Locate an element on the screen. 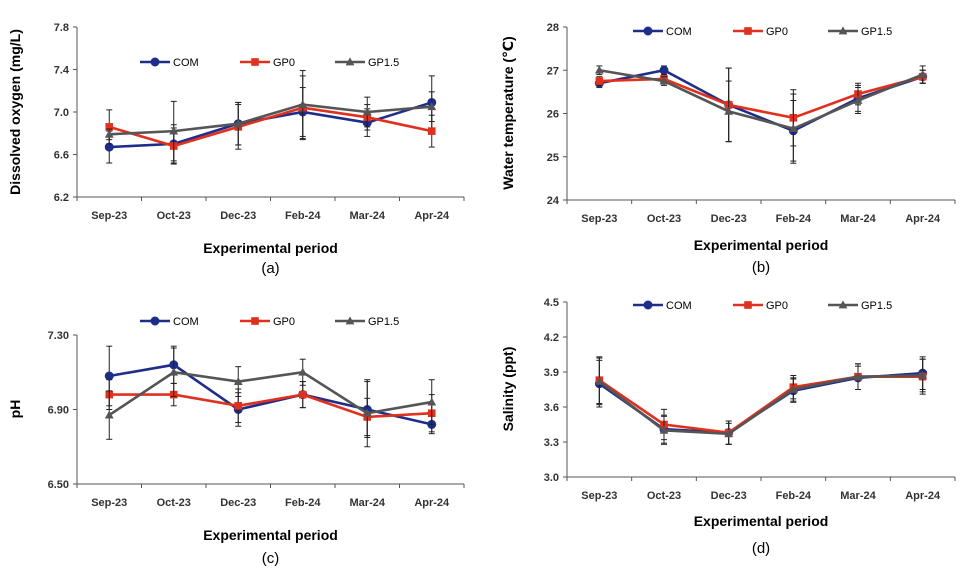 The height and width of the screenshot is (573, 965). y-tick-label: 26 is located at coordinates (553, 115).